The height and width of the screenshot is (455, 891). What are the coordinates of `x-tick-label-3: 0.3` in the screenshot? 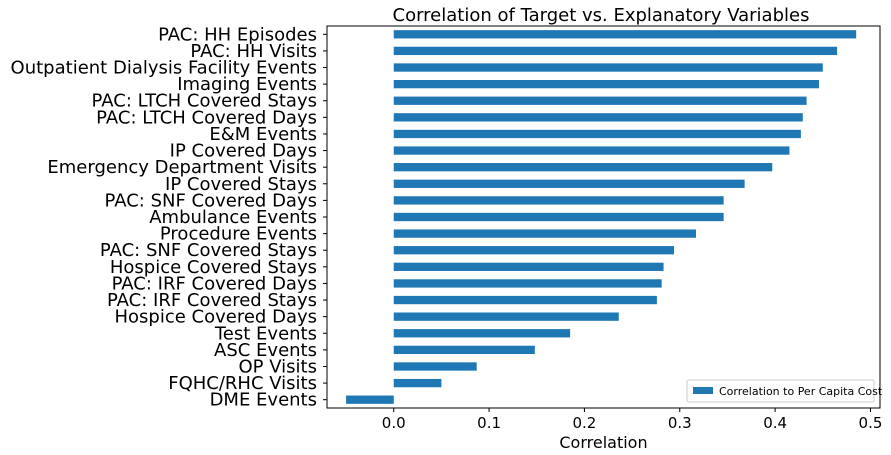 It's located at (680, 423).